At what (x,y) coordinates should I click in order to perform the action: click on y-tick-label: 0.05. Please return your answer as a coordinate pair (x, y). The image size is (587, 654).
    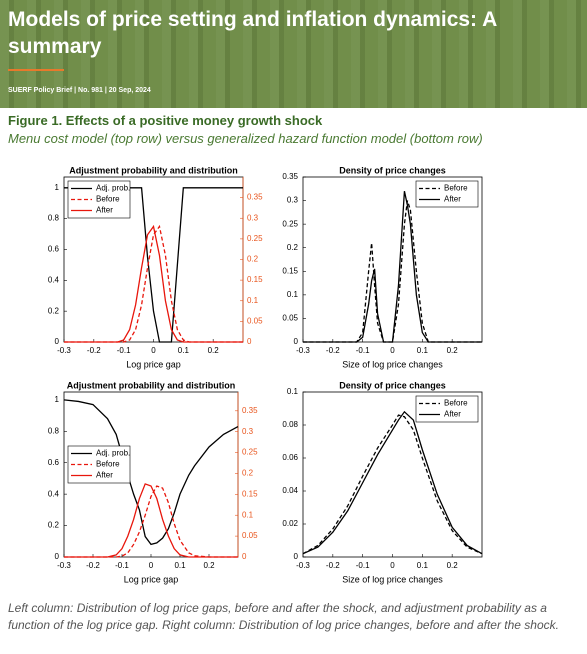
    Looking at the image, I should click on (290, 318).